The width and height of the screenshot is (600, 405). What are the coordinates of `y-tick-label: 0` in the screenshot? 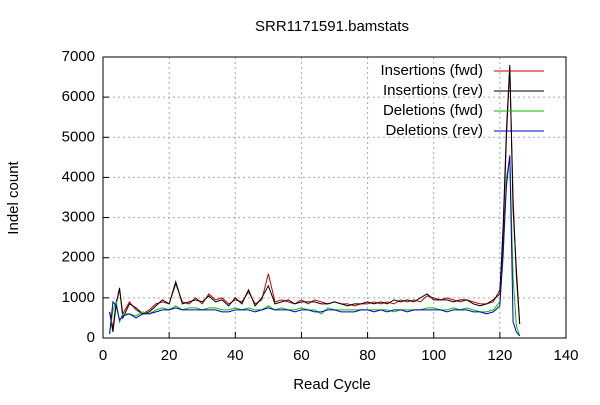 It's located at (91, 337).